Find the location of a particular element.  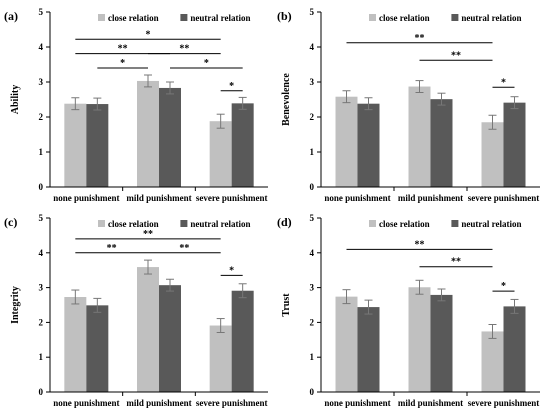

chart-1-ytick-label-2: 2 is located at coordinates (312, 117).